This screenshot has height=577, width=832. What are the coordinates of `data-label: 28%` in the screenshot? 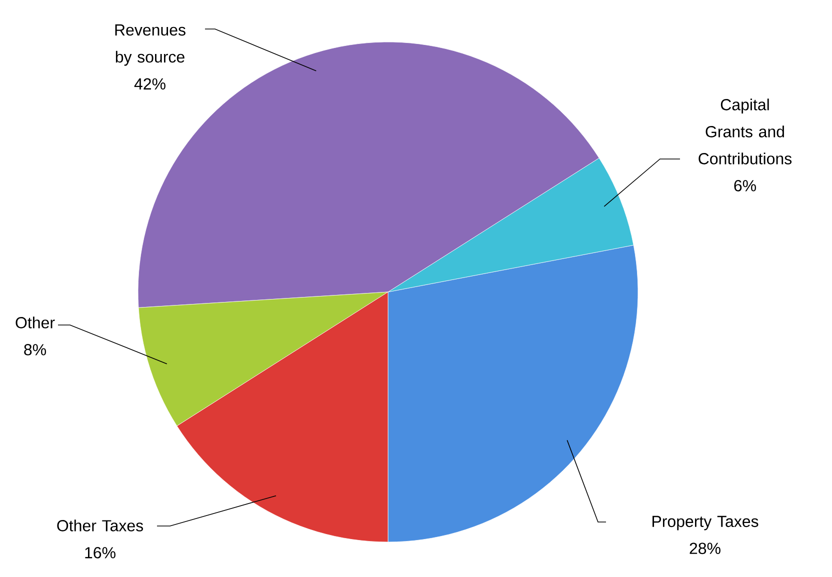 It's located at (705, 548).